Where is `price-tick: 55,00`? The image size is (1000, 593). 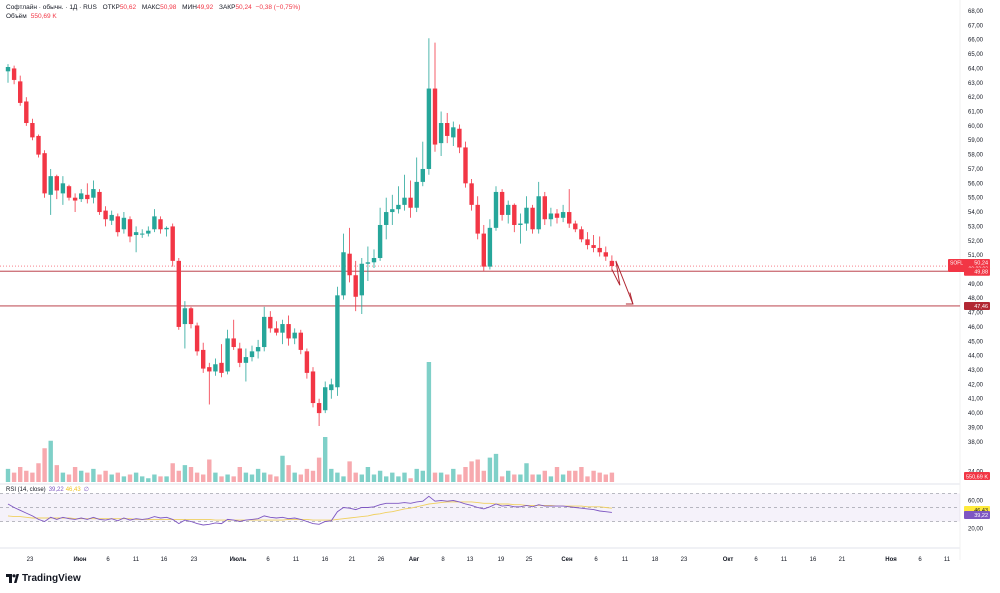
price-tick: 55,00 is located at coordinates (976, 199).